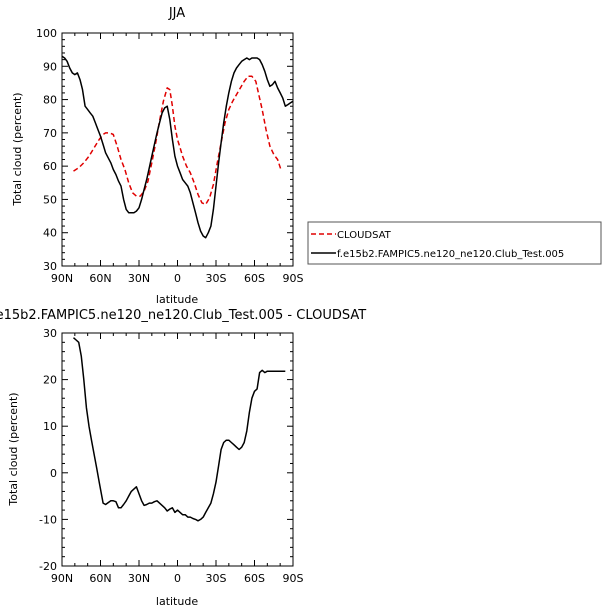  What do you see at coordinates (50, 333) in the screenshot?
I see `bottom-ytick-label: 30` at bounding box center [50, 333].